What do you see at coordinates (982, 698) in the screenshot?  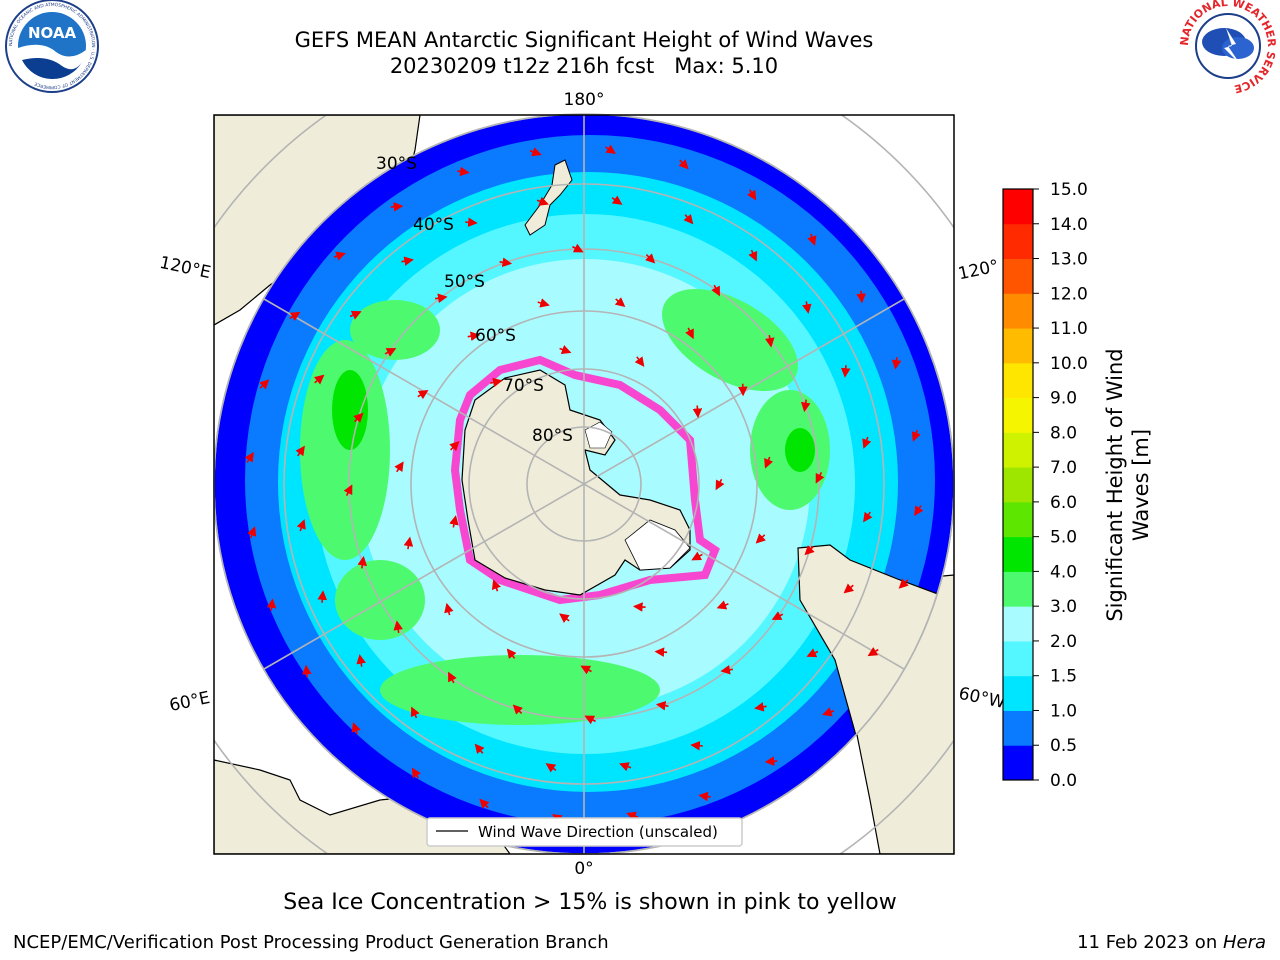 I see `lon-label-60w: 60°W` at bounding box center [982, 698].